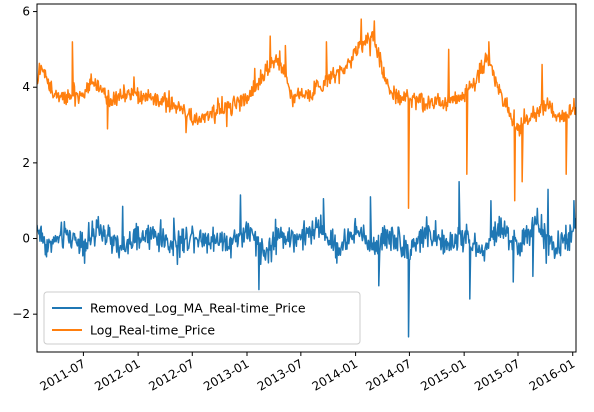  Describe the element at coordinates (198, 308) in the screenshot. I see `legend-label-removed-log-ma: Removed_Log_MA_Real-time_Price` at that location.